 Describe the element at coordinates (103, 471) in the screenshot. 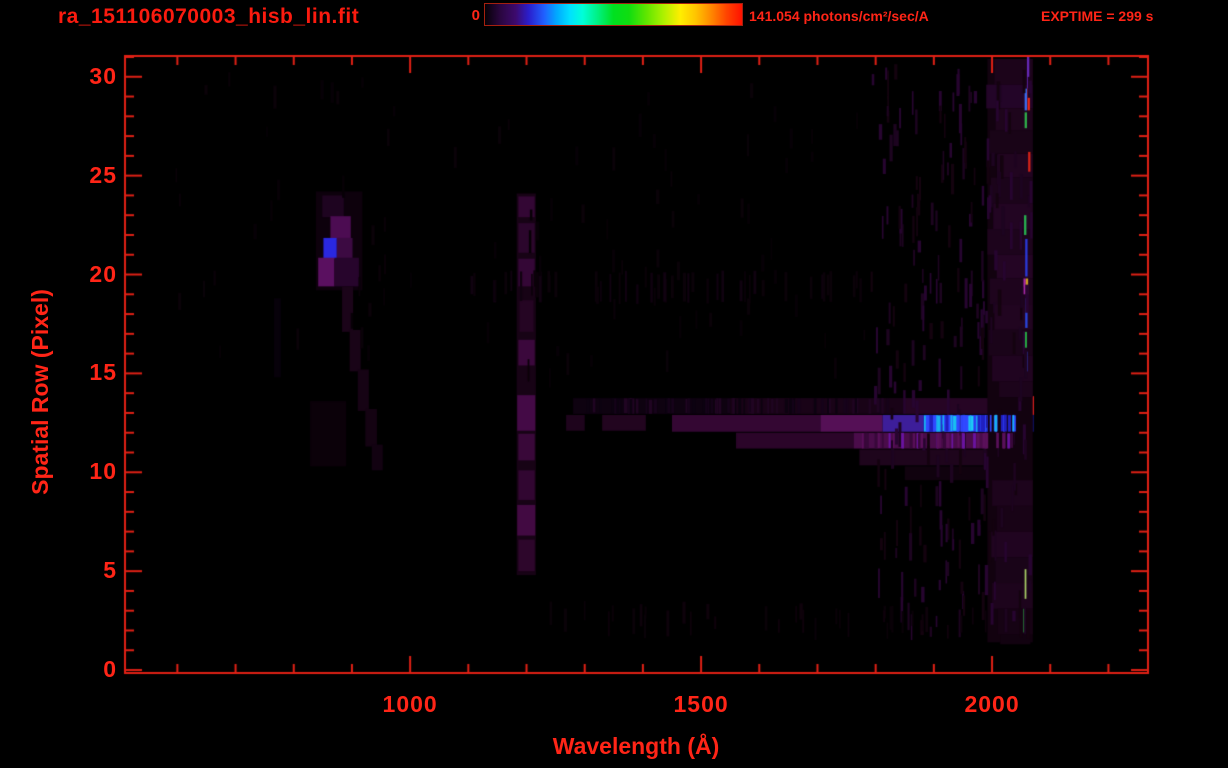

I see `y-tick-label-10: 10` at that location.